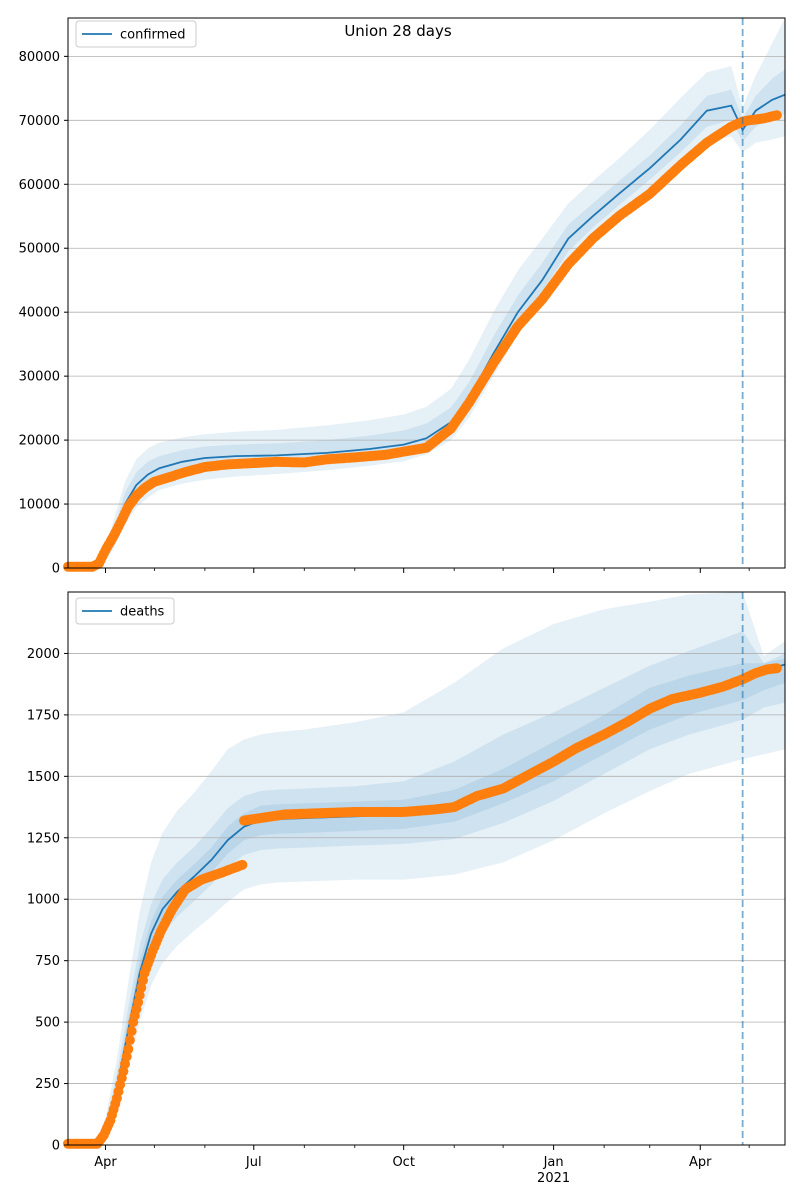 This screenshot has height=1200, width=800. Describe the element at coordinates (39, 185) in the screenshot. I see `confirmed-y-tick-label: 60000` at that location.